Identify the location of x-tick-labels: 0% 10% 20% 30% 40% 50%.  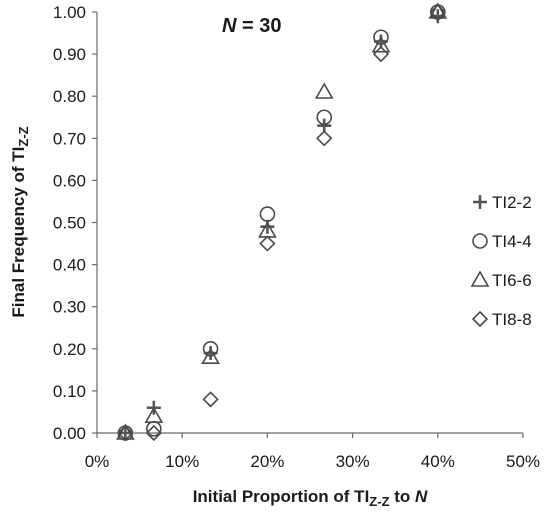
(312, 452).